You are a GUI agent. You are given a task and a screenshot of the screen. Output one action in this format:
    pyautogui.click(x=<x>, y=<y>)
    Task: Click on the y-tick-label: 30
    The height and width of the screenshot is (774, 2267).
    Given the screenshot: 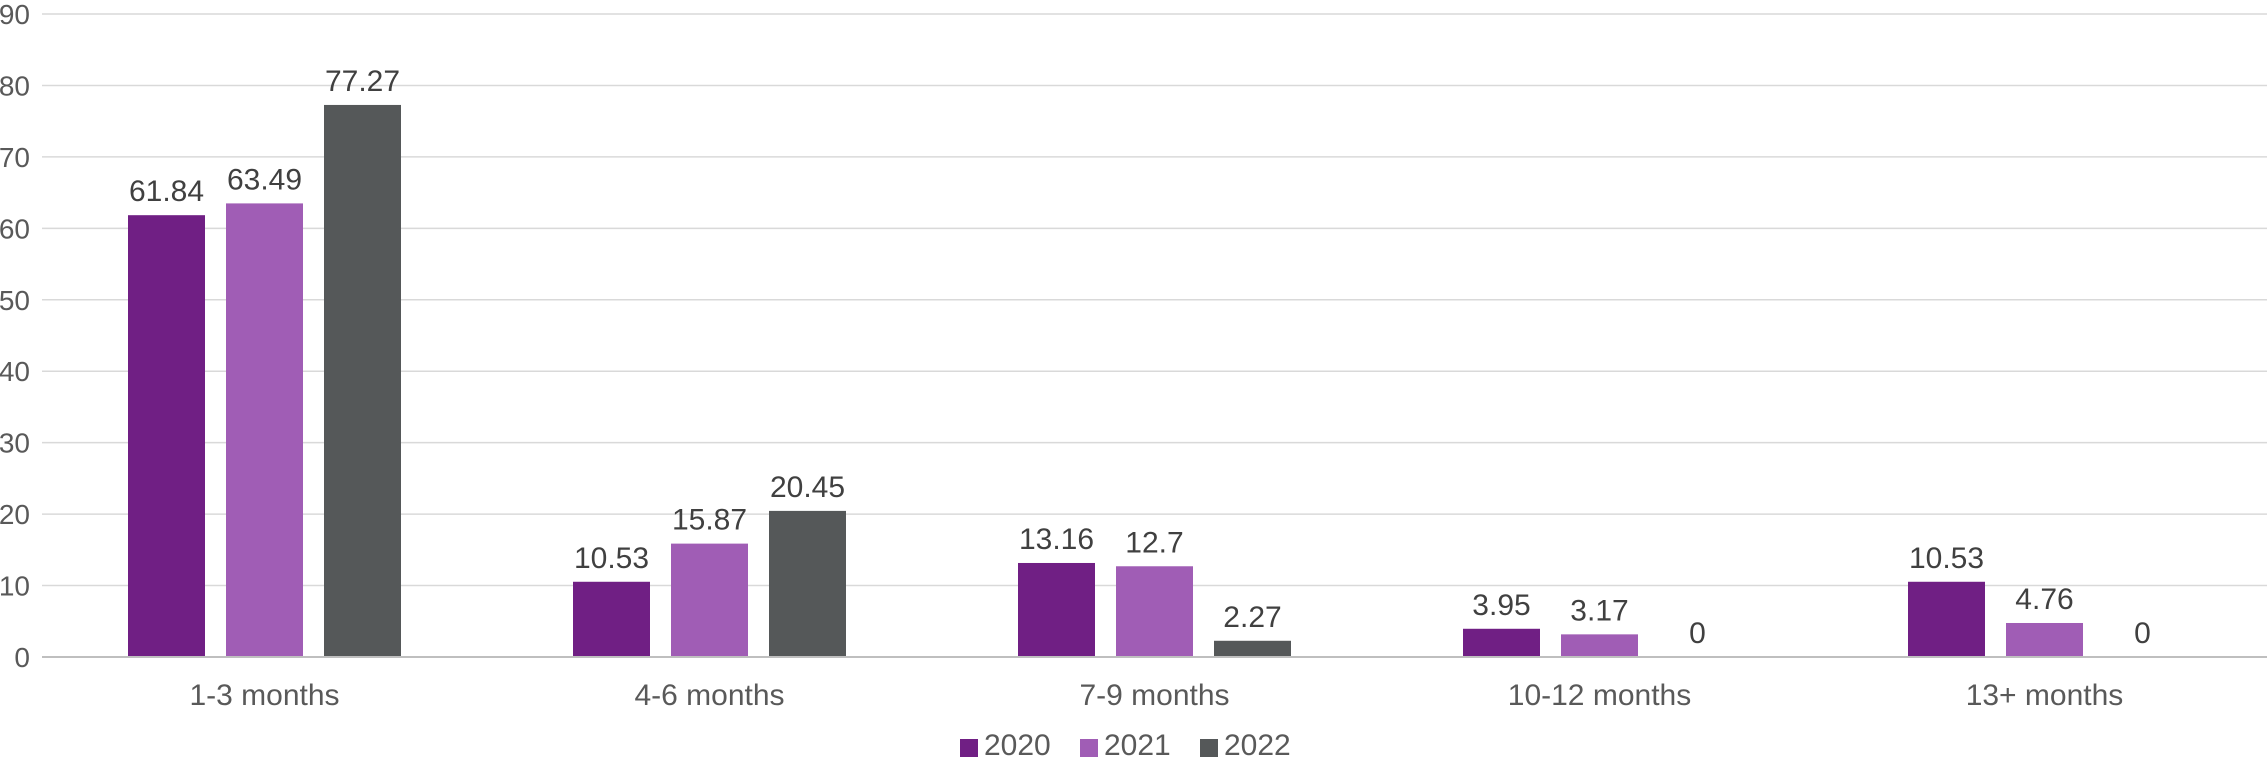 What is the action you would take?
    pyautogui.click(x=15, y=443)
    